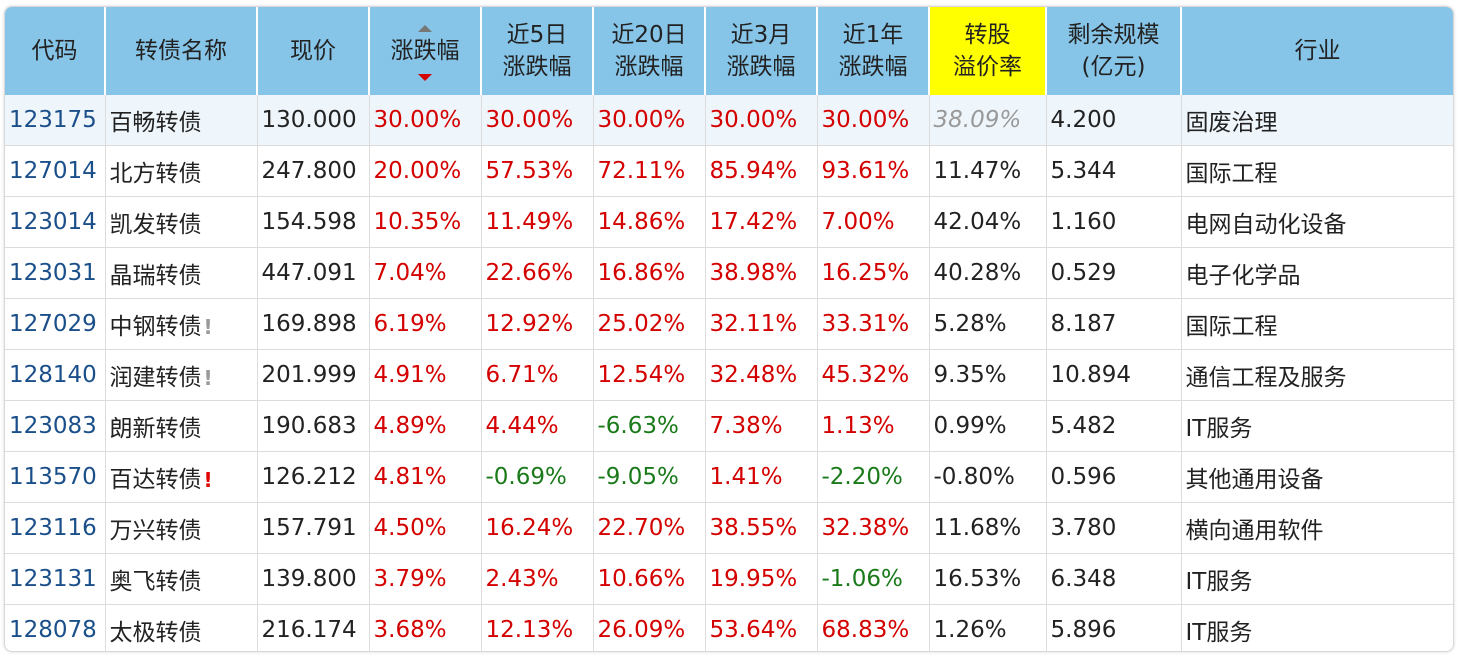 This screenshot has width=1460, height=658. I want to click on column-header-chg5: 近5日 涨跌幅, so click(537, 51).